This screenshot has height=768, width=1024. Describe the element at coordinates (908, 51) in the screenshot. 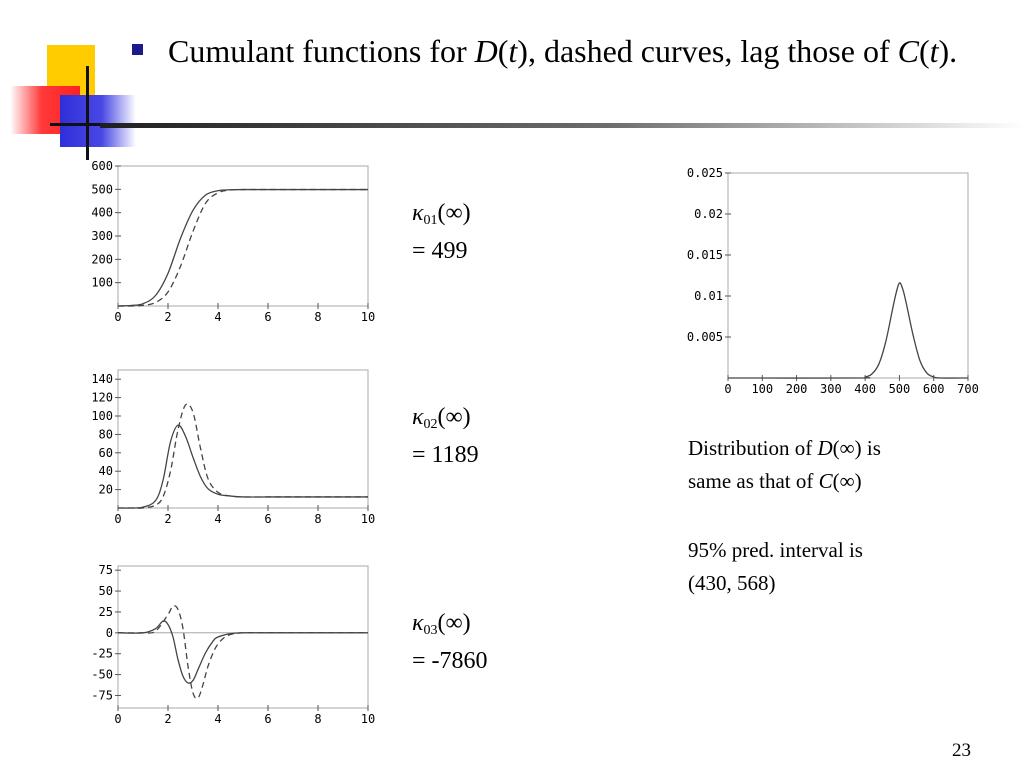

I see `title-c-symbol: C` at that location.